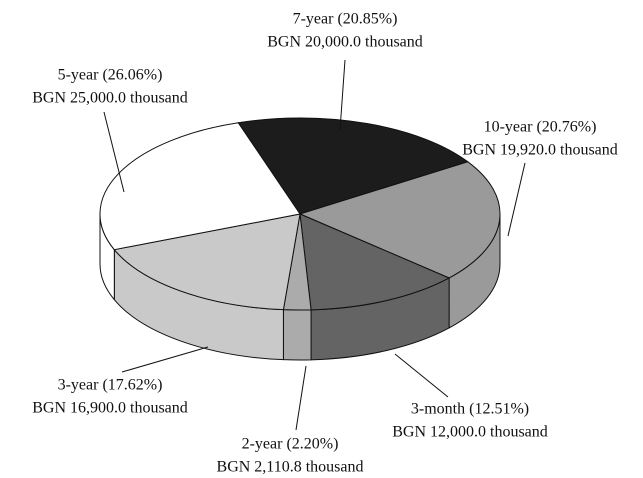 The width and height of the screenshot is (643, 478). What do you see at coordinates (345, 42) in the screenshot?
I see `amount-label: BGN 20,000.0 thousand` at bounding box center [345, 42].